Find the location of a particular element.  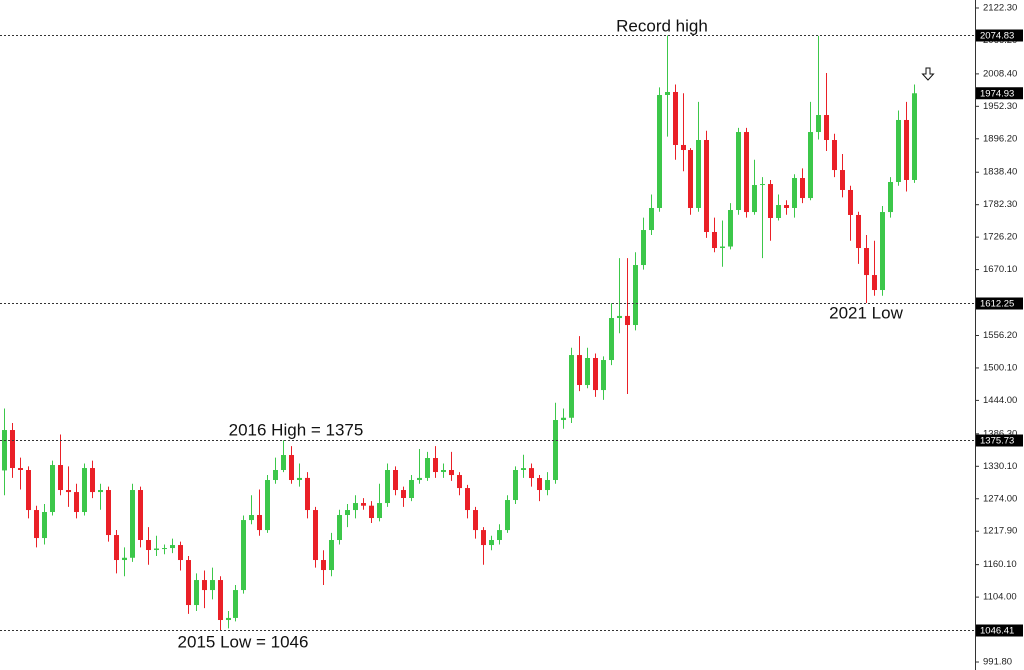

up-arrow-icon is located at coordinates (928, 74).